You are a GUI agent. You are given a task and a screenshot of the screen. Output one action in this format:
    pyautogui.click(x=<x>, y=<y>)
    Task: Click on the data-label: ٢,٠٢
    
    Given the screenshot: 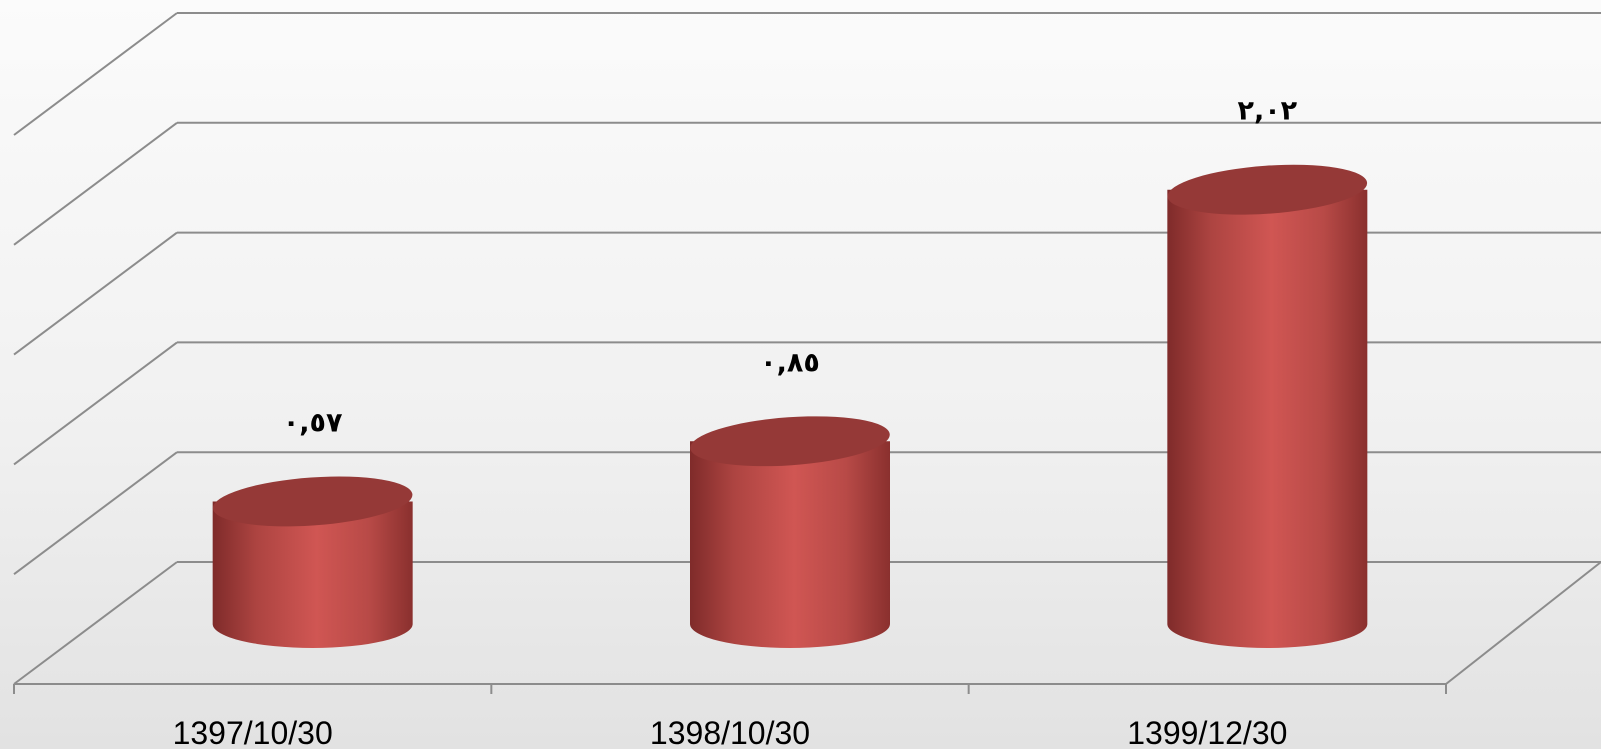 What is the action you would take?
    pyautogui.click(x=1267, y=111)
    